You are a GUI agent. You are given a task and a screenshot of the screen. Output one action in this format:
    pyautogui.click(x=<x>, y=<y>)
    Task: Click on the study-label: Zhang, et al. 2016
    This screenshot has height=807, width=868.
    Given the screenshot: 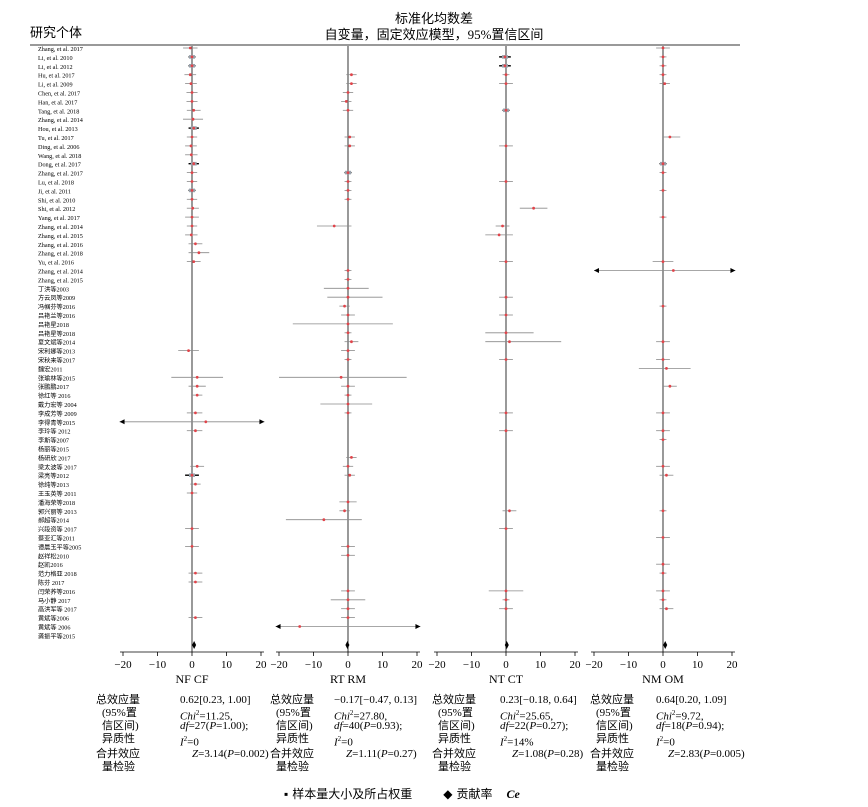 What is the action you would take?
    pyautogui.click(x=60, y=245)
    